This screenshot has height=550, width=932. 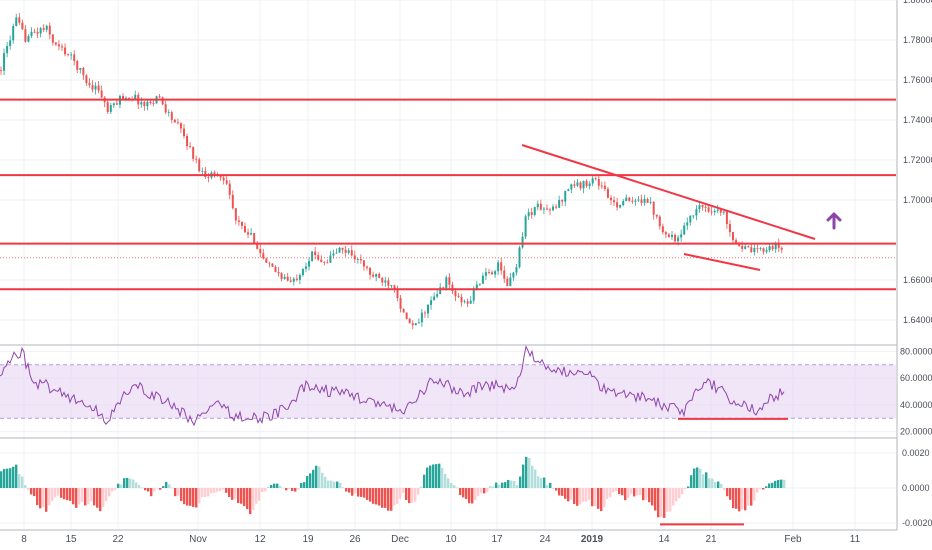 I want to click on rsi-tick-label: 60.0000, so click(x=916, y=378).